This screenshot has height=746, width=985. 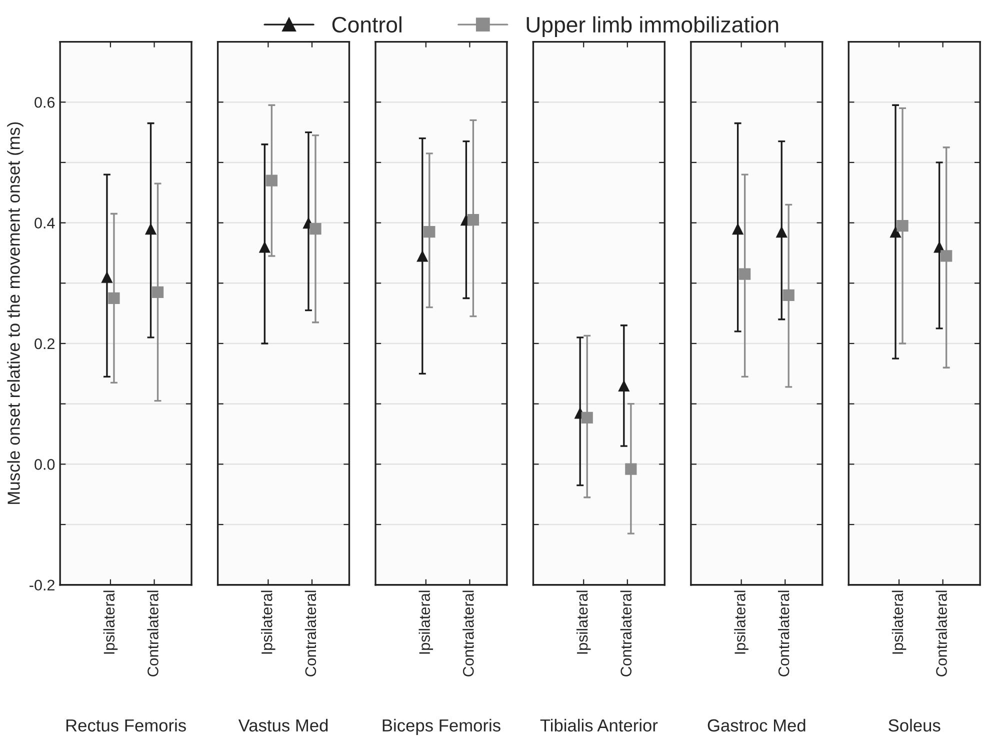 I want to click on y-axis-title: Muscle onset relative to the movement onset (ms), so click(x=15, y=313).